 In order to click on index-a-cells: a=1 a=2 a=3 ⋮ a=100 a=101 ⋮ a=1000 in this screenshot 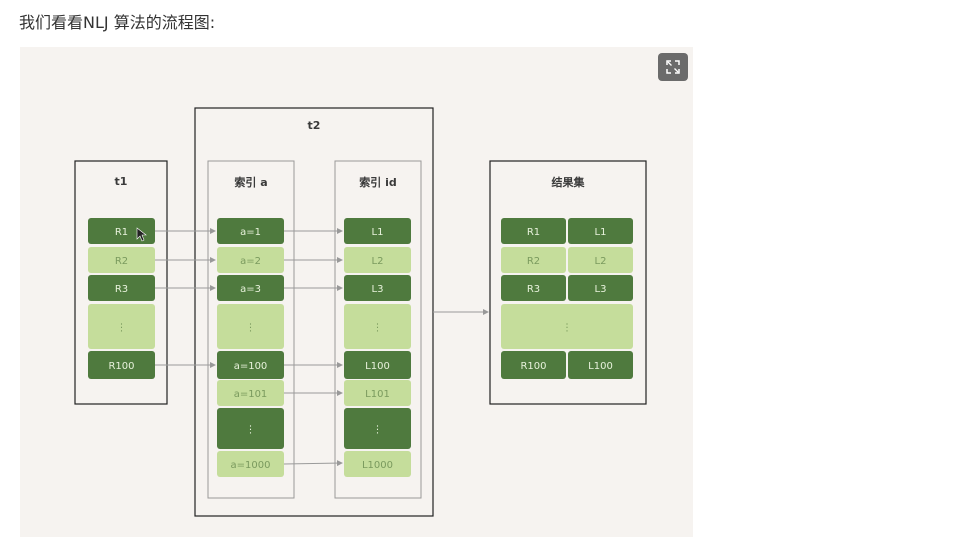, I will do `click(250, 347)`.